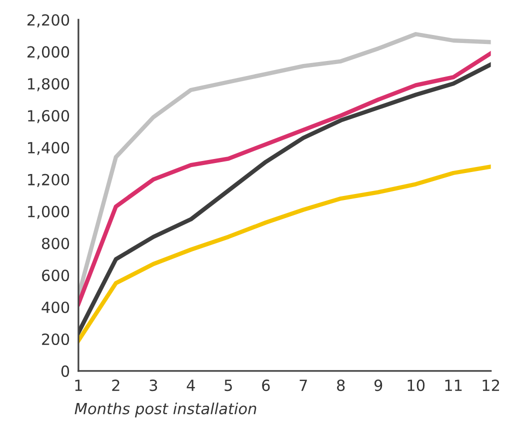  I want to click on y-tick-label: 800, so click(56, 244).